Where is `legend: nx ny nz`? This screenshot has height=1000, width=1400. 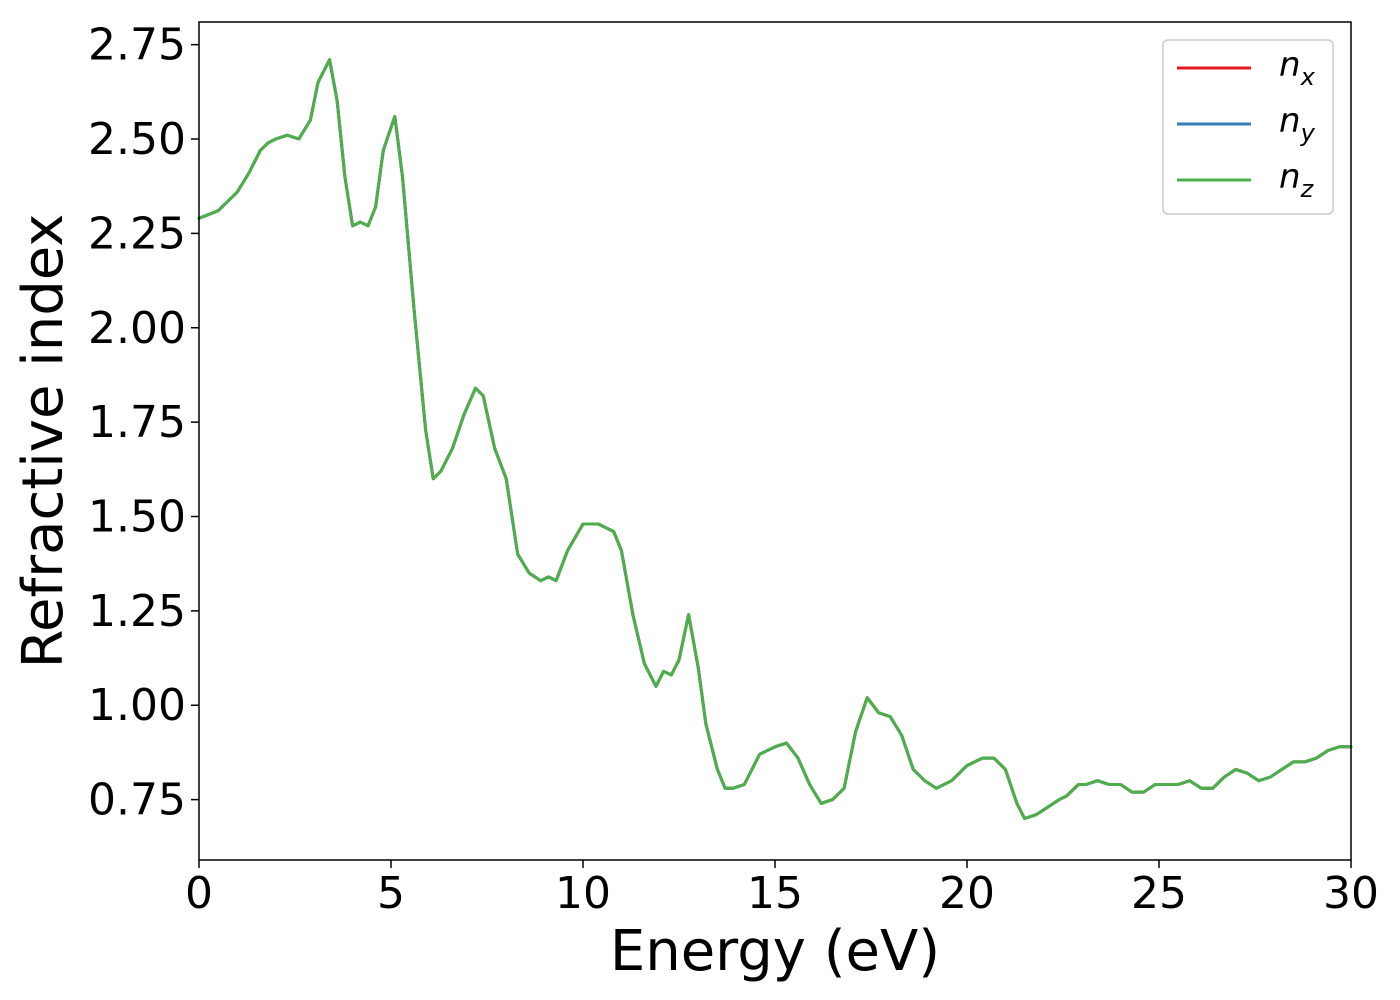
legend: nx ny nz is located at coordinates (1248, 127).